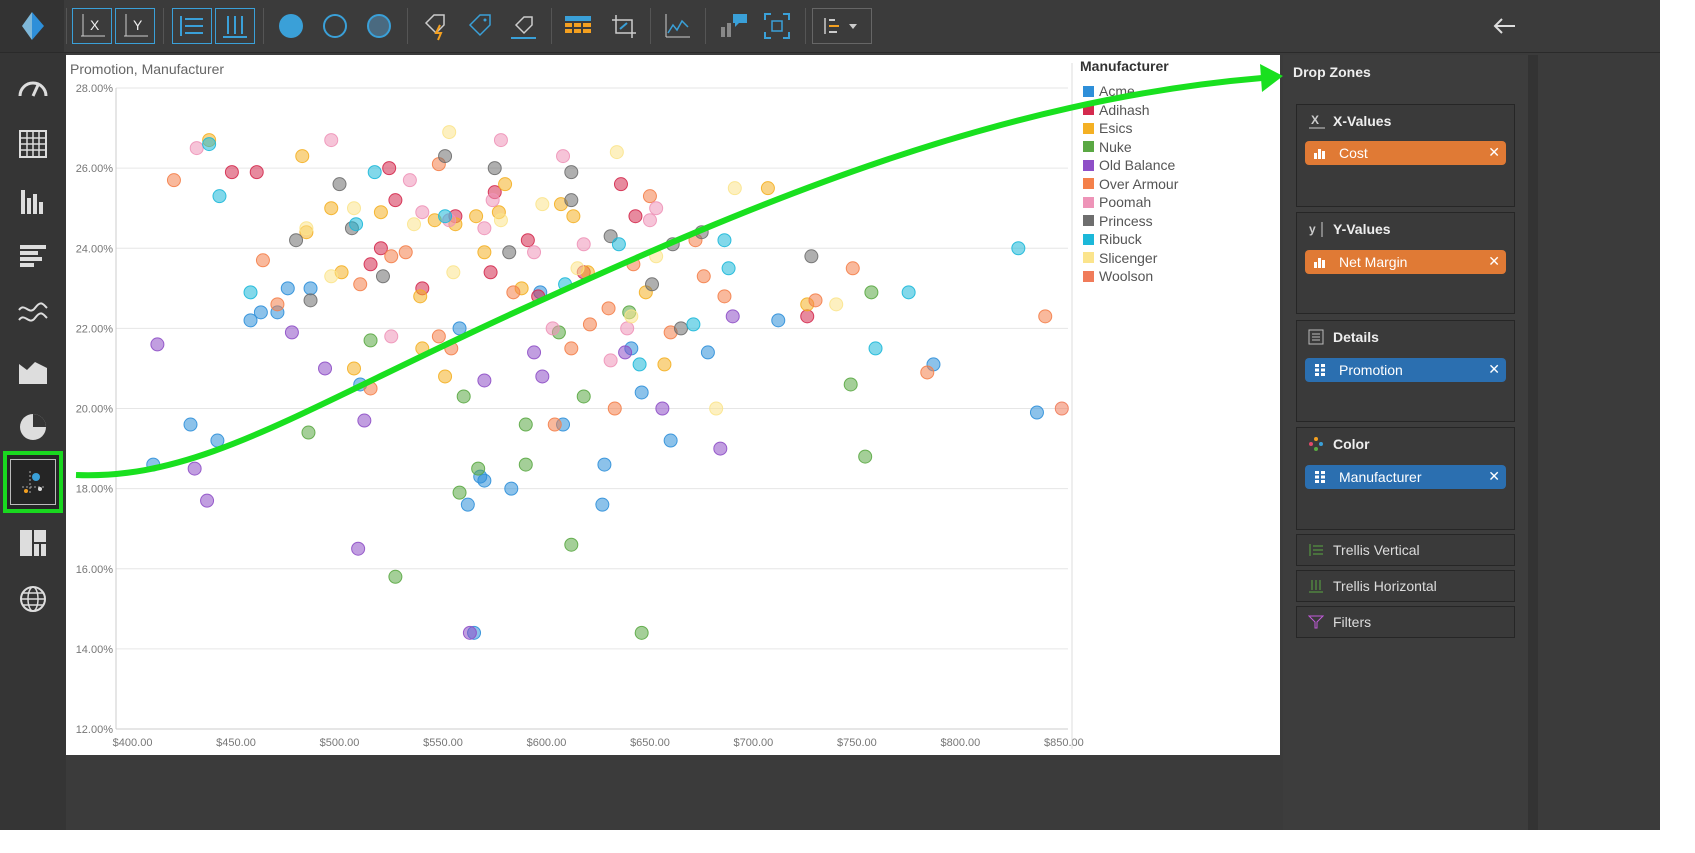 Image resolution: width=1695 pixels, height=853 pixels. I want to click on tag-button, so click(479, 26).